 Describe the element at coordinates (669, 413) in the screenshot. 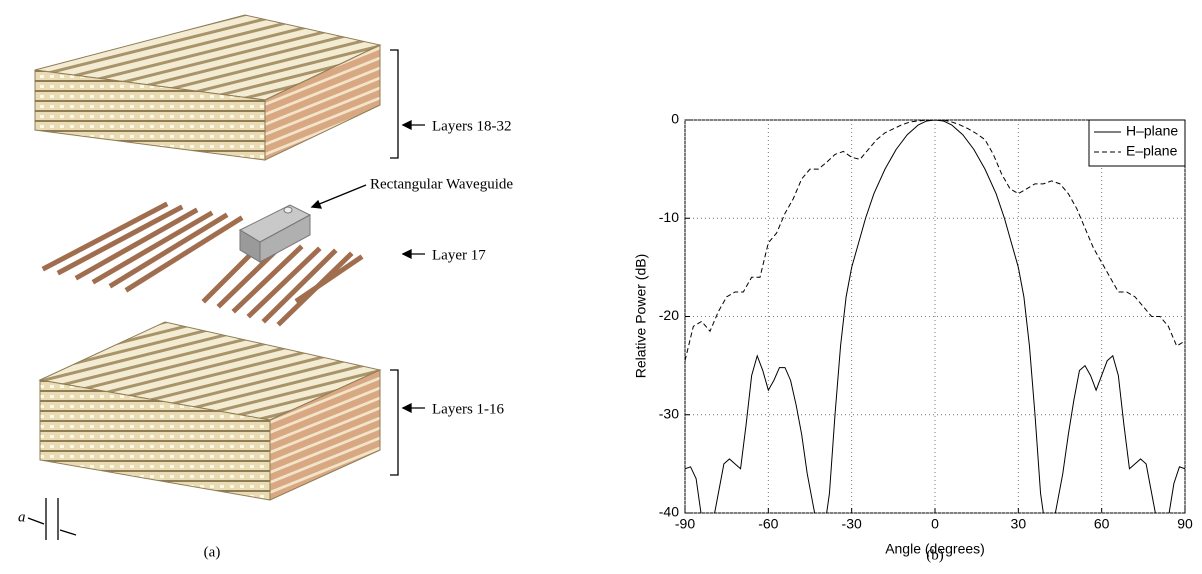

I see `y-tick-label: -30` at that location.